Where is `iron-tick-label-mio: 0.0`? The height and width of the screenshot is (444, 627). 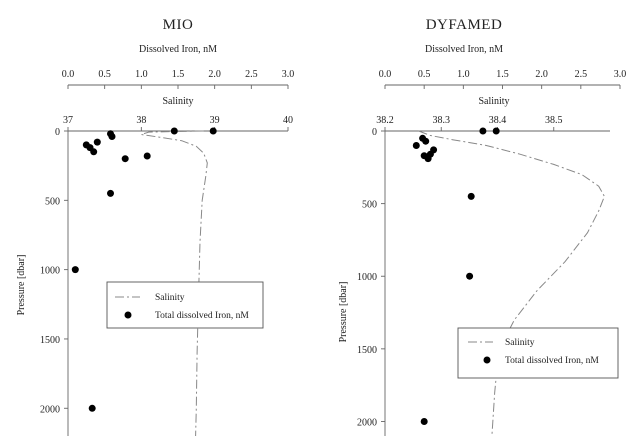 iron-tick-label-mio: 0.0 is located at coordinates (68, 74).